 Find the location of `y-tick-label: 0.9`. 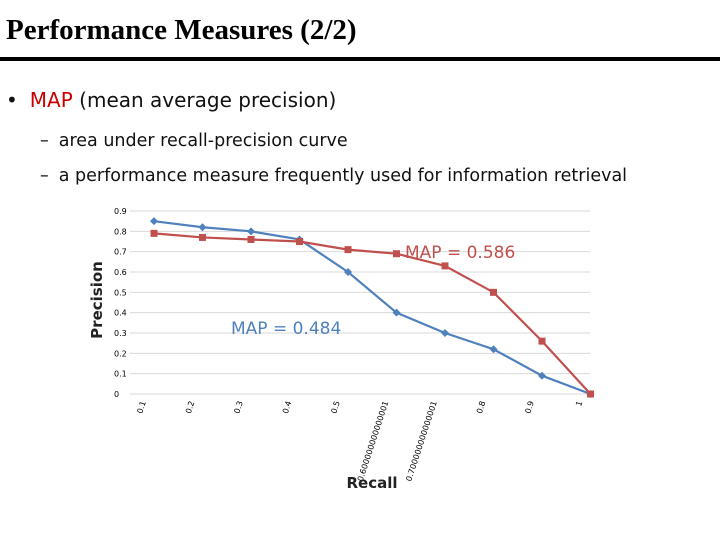

y-tick-label: 0.9 is located at coordinates (120, 211).